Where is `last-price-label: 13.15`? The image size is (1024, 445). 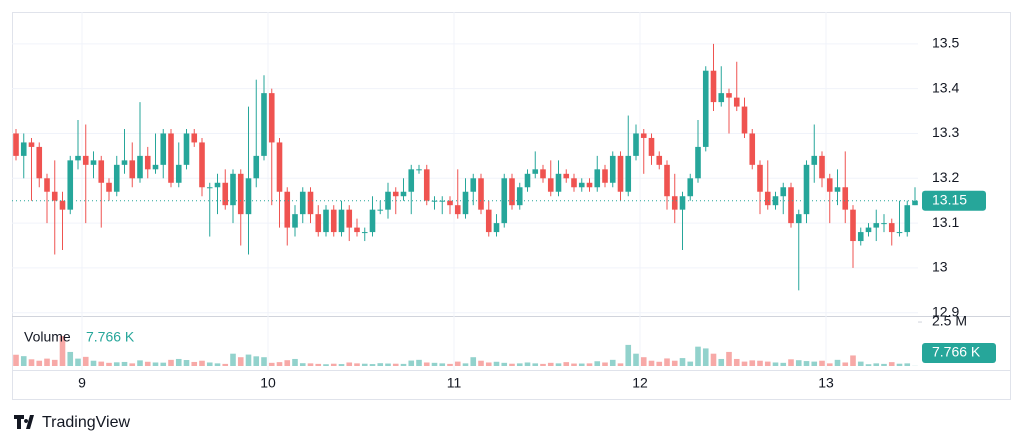 last-price-label: 13.15 is located at coordinates (949, 199).